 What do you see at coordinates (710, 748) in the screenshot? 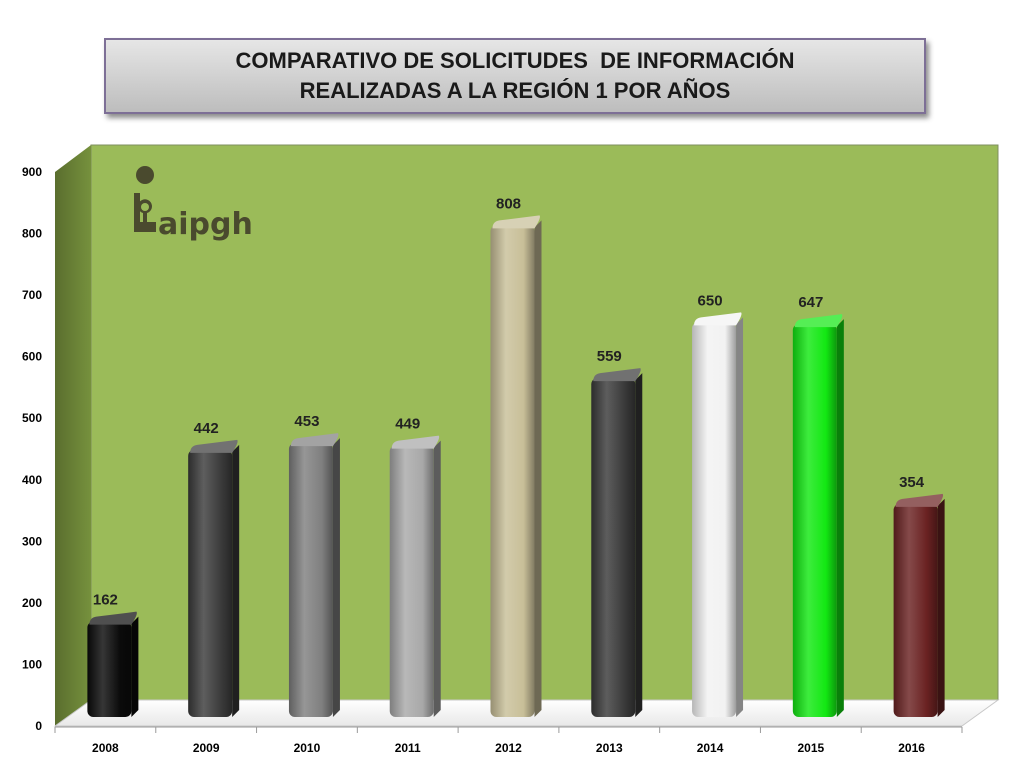
I see `x-tick-label: 2014` at bounding box center [710, 748].